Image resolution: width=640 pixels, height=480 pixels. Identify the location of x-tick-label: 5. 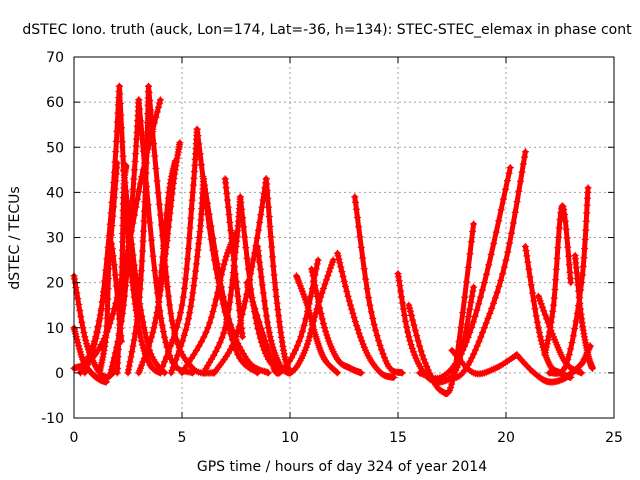
(182, 438).